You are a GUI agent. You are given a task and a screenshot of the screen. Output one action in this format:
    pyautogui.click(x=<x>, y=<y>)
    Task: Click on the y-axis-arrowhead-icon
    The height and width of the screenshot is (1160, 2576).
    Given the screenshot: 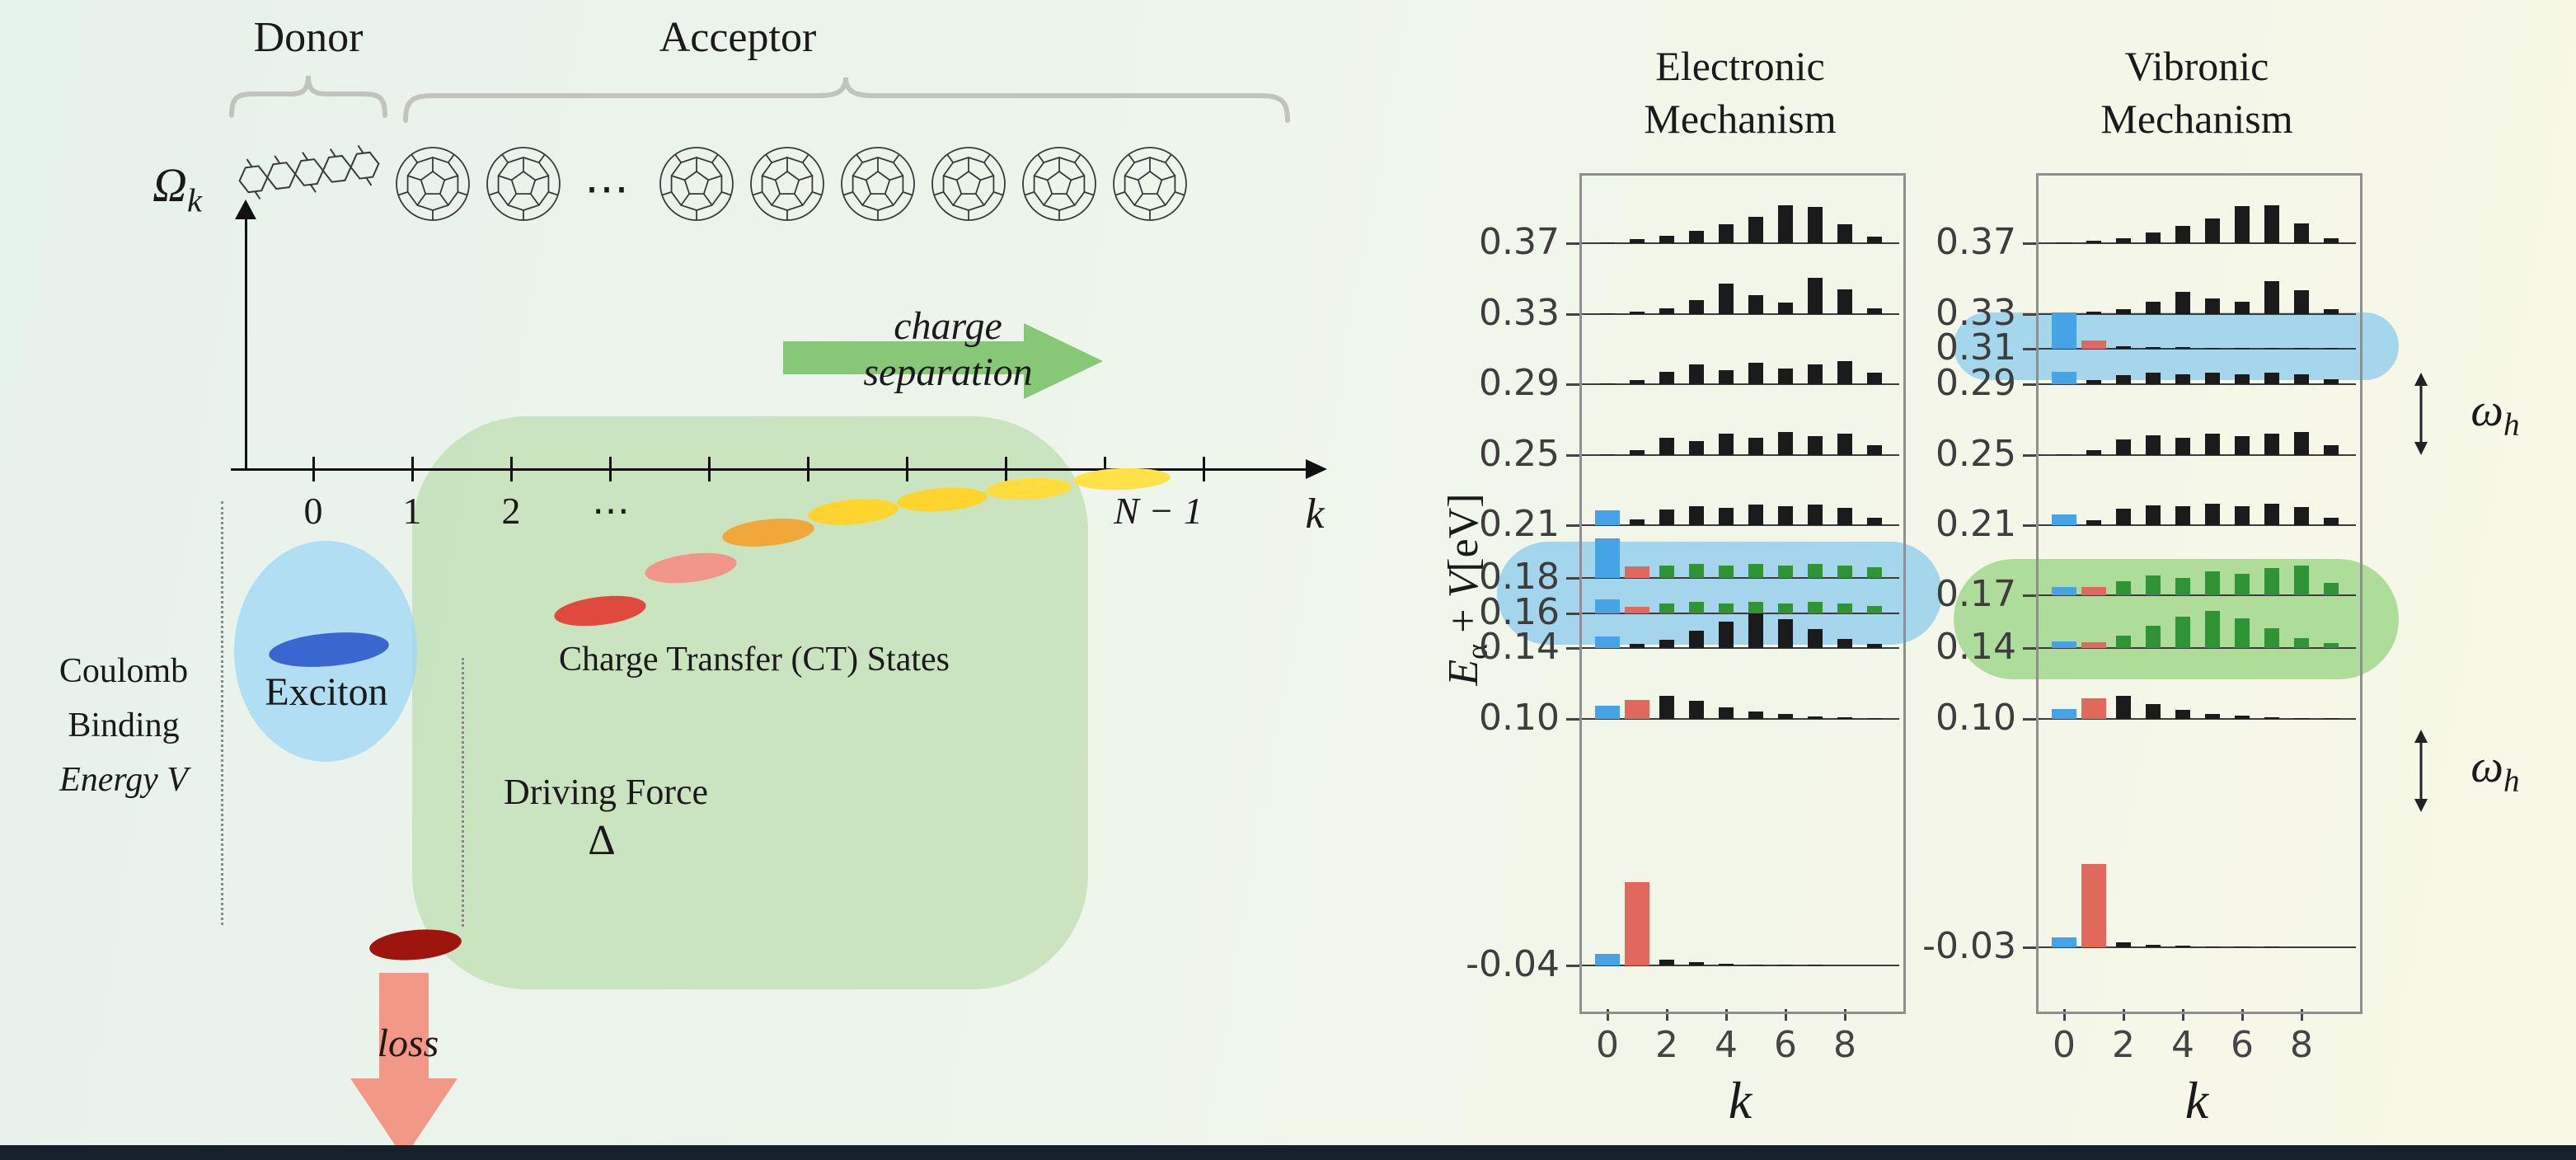 What is the action you would take?
    pyautogui.click(x=246, y=210)
    